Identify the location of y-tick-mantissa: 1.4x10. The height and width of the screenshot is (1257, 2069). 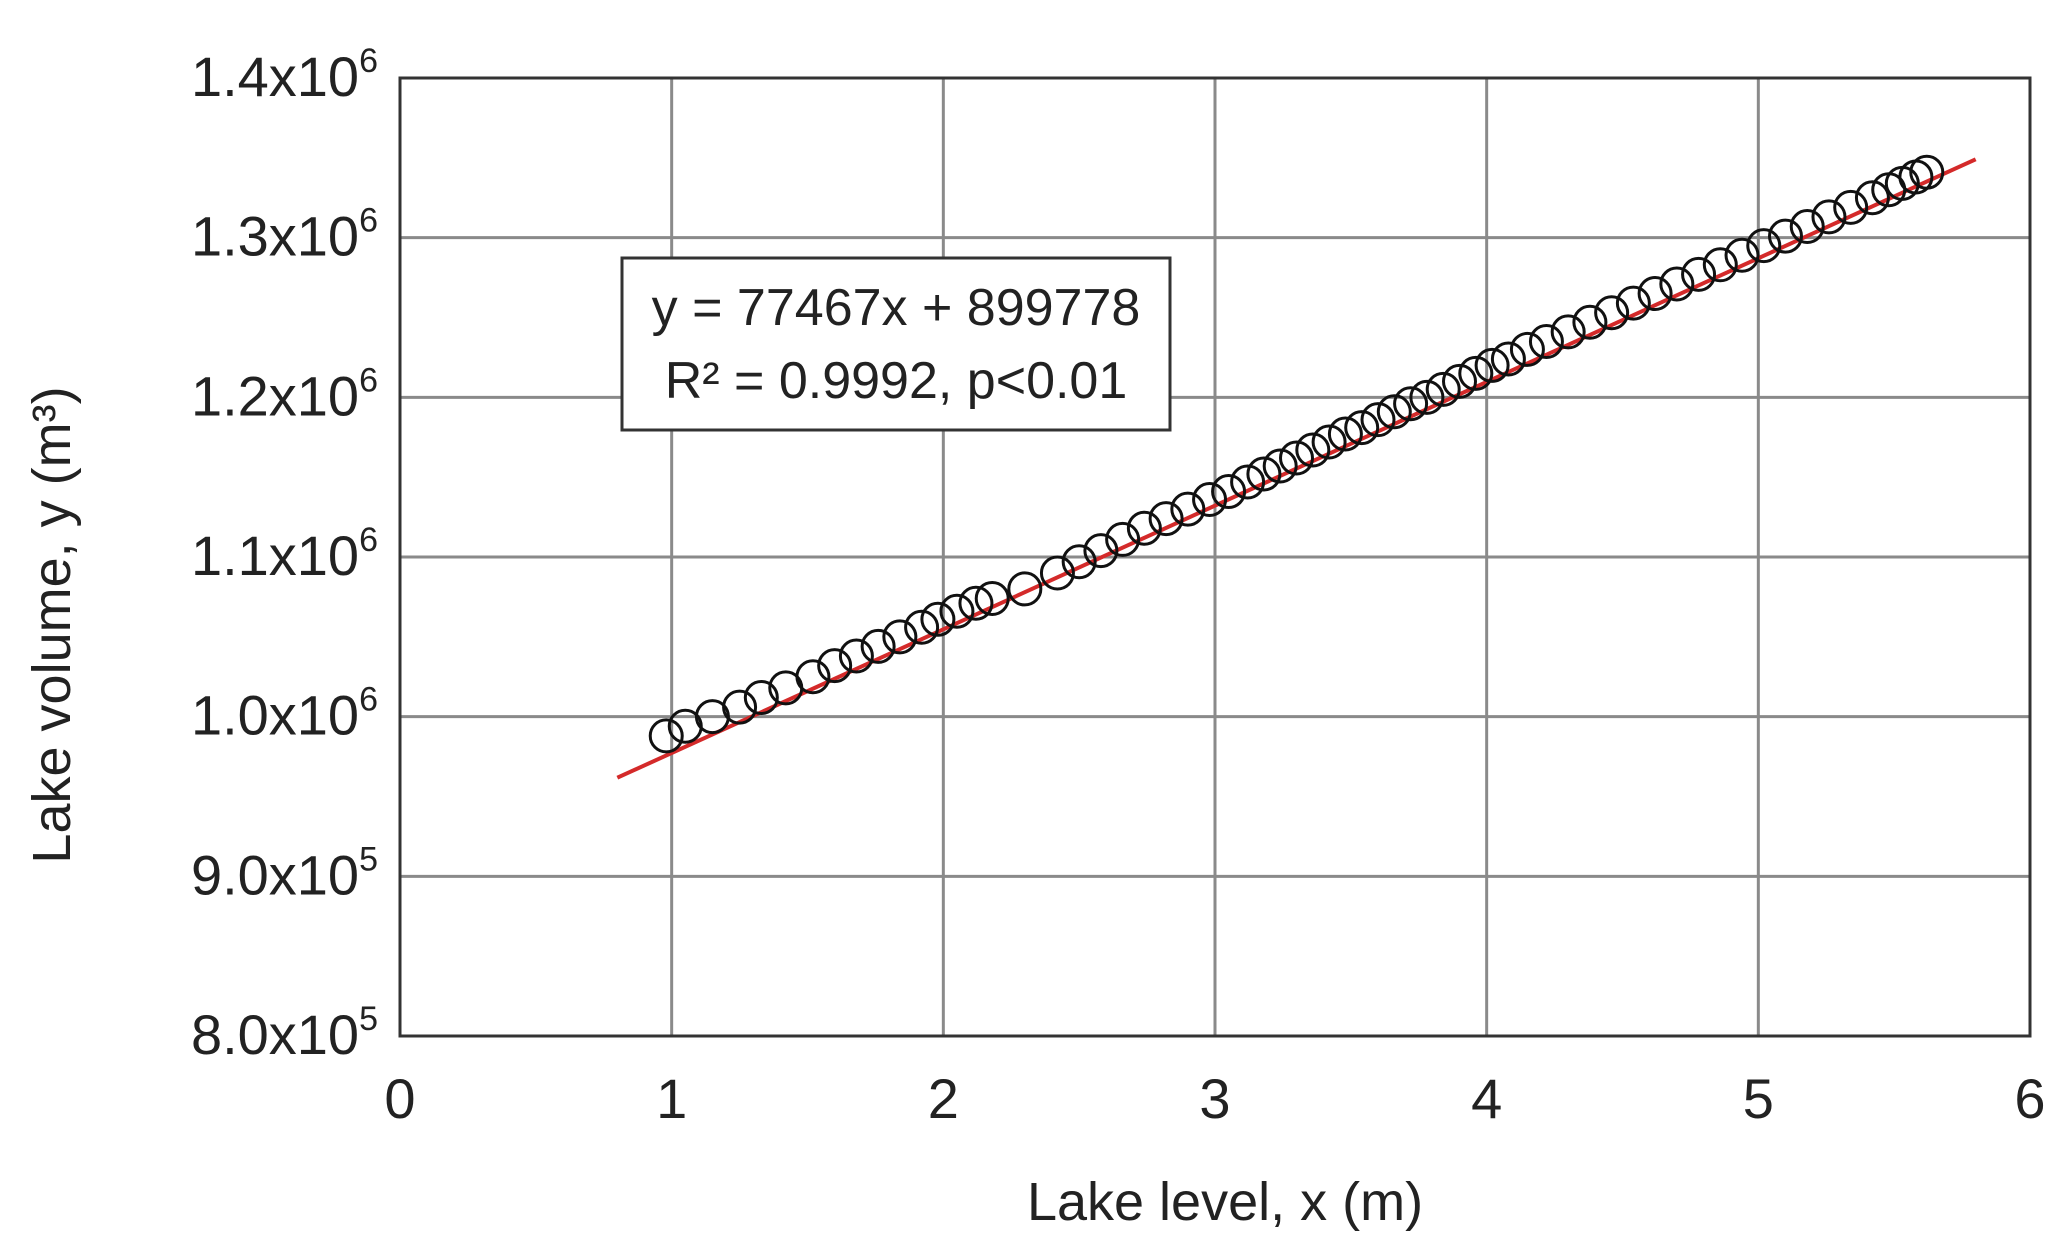
(275, 76).